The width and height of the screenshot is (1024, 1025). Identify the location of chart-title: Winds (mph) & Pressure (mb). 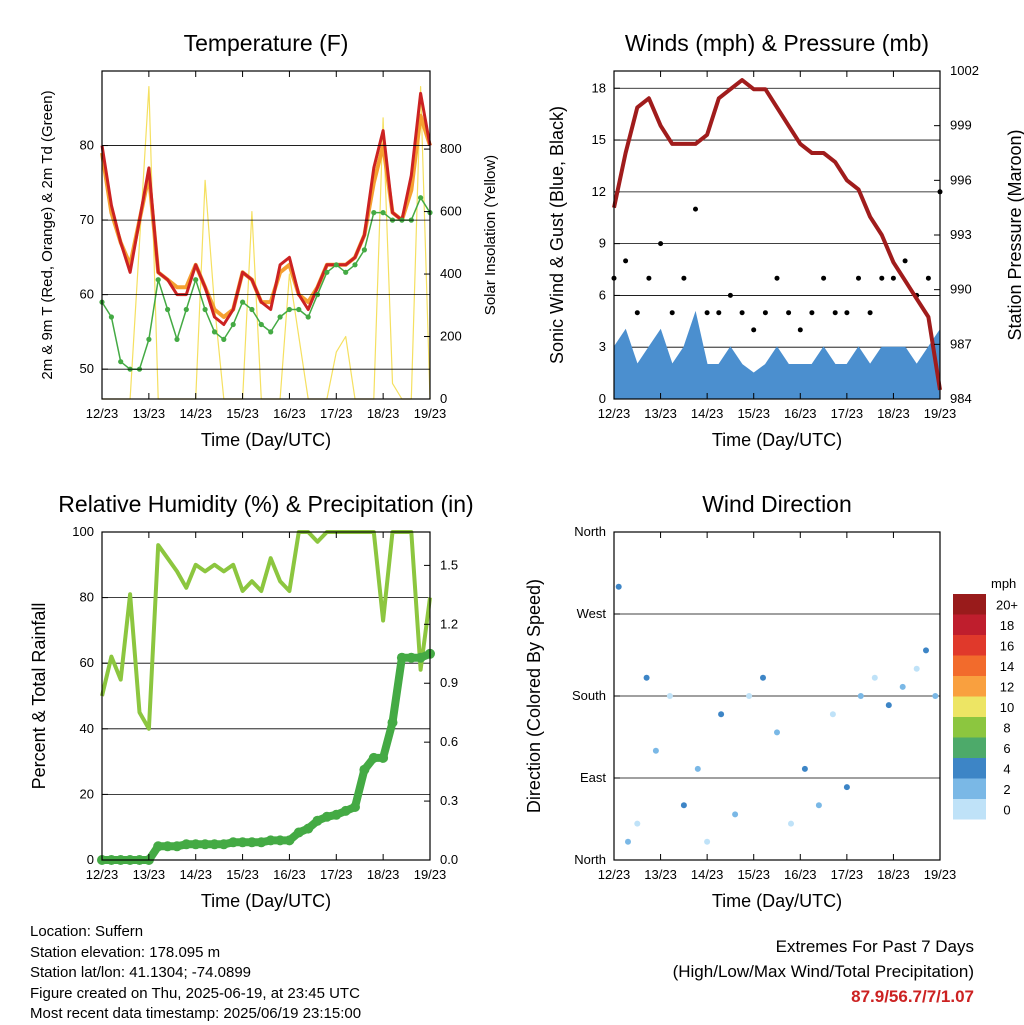
(777, 43).